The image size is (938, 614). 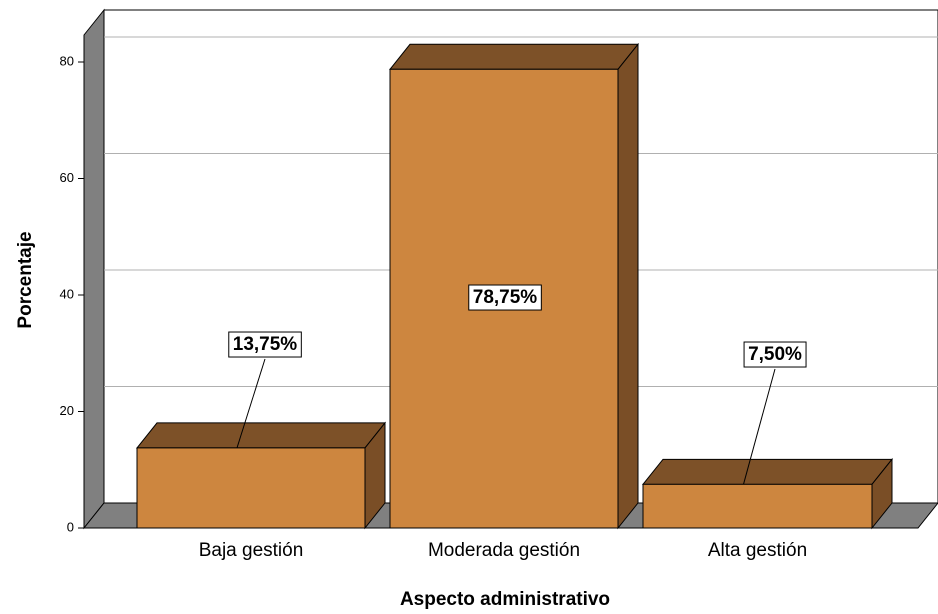 I want to click on left-wall, so click(x=94, y=269).